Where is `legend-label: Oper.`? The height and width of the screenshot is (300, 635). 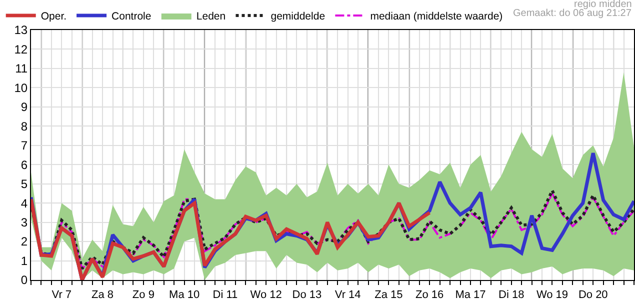 legend-label: Oper. is located at coordinates (53, 16).